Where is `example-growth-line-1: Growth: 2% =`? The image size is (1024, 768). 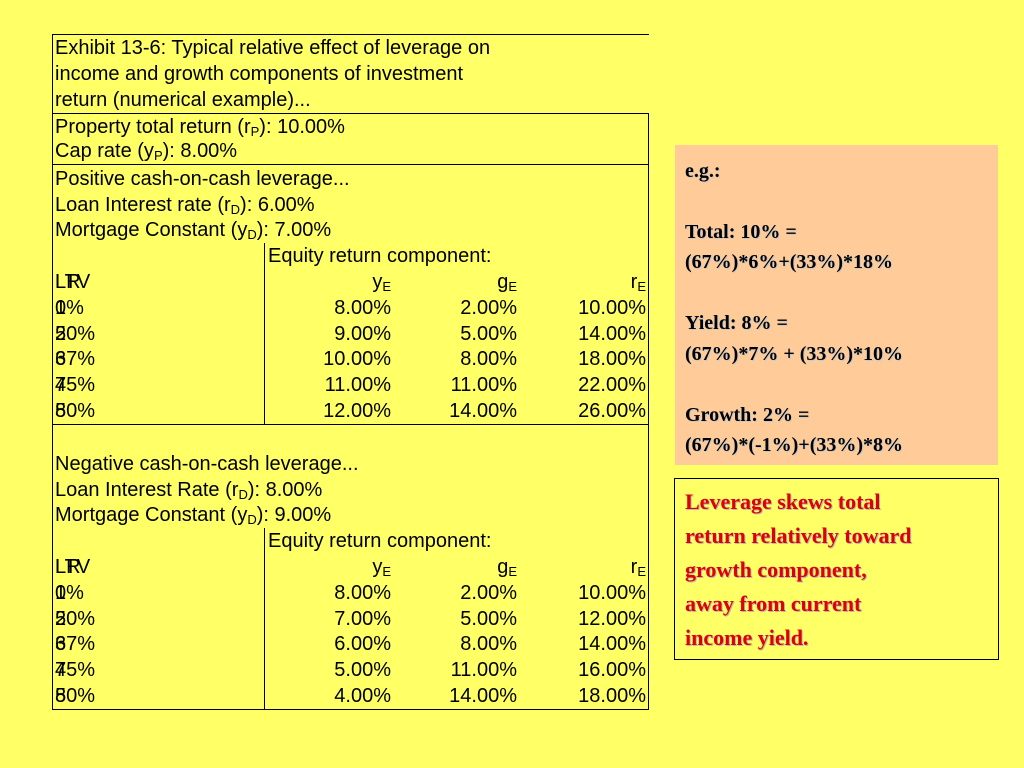 example-growth-line-1: Growth: 2% = is located at coordinates (747, 415).